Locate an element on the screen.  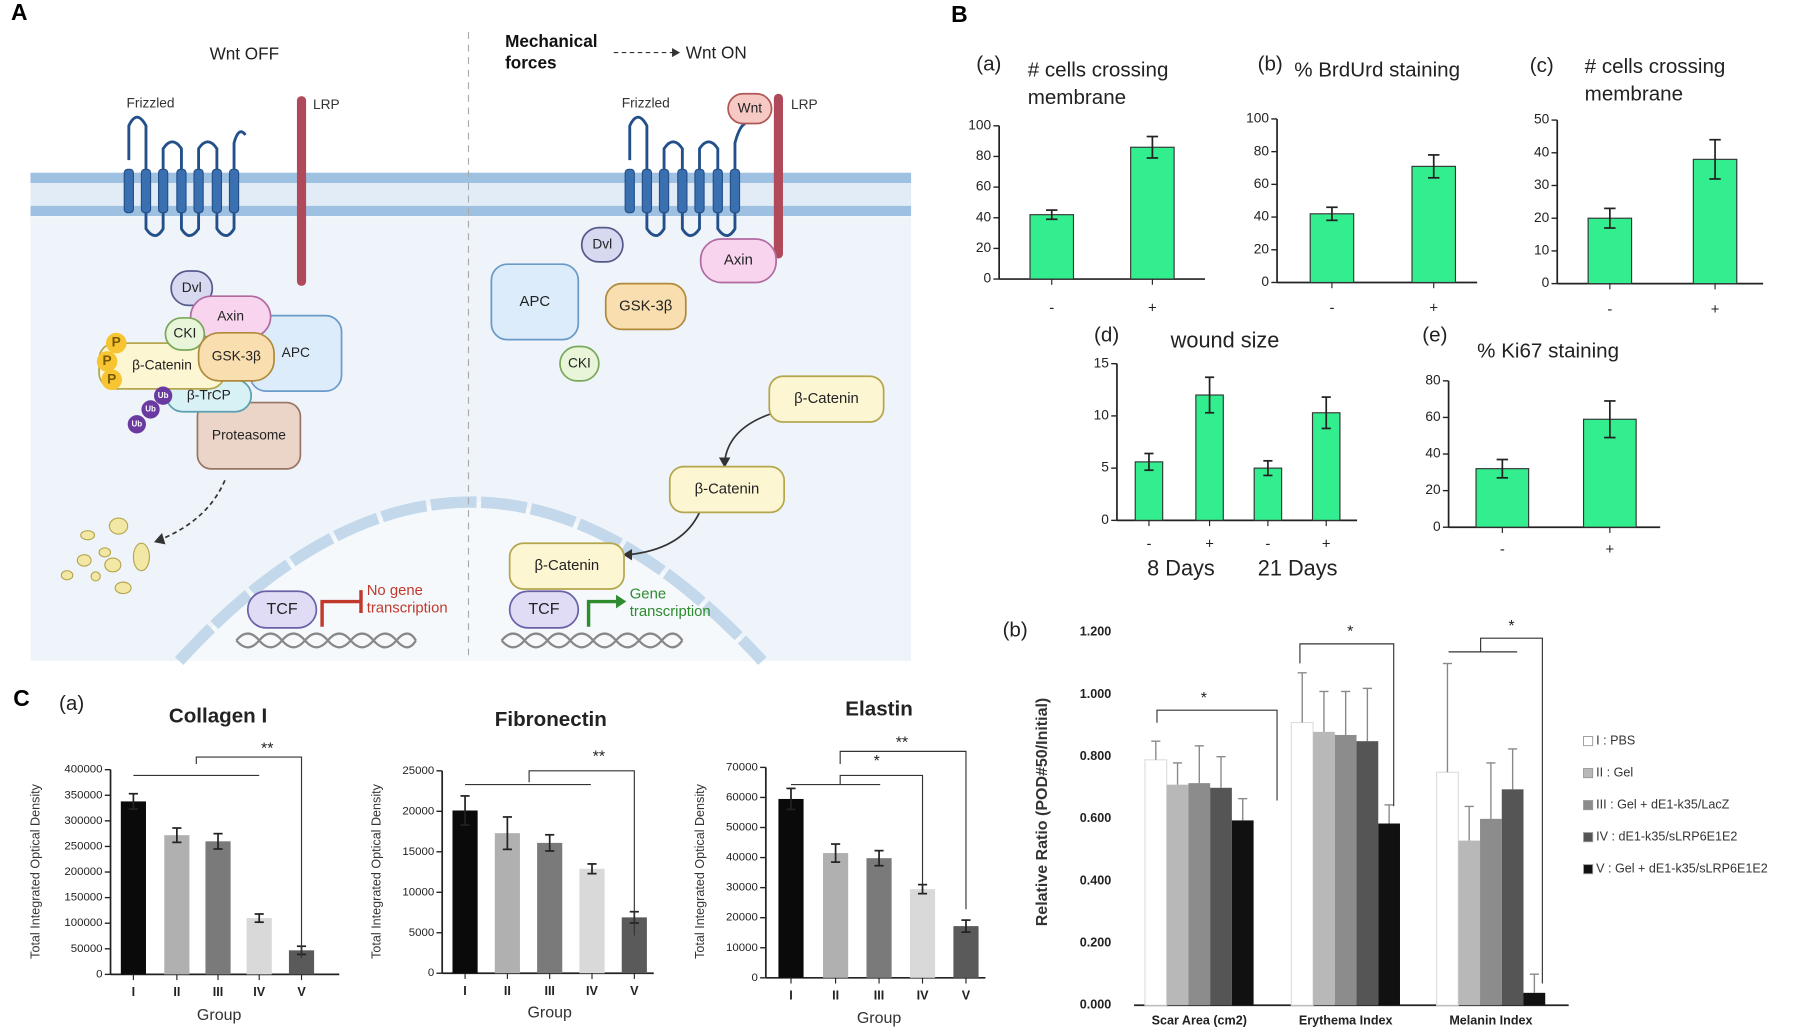
dna is located at coordinates (592, 640).